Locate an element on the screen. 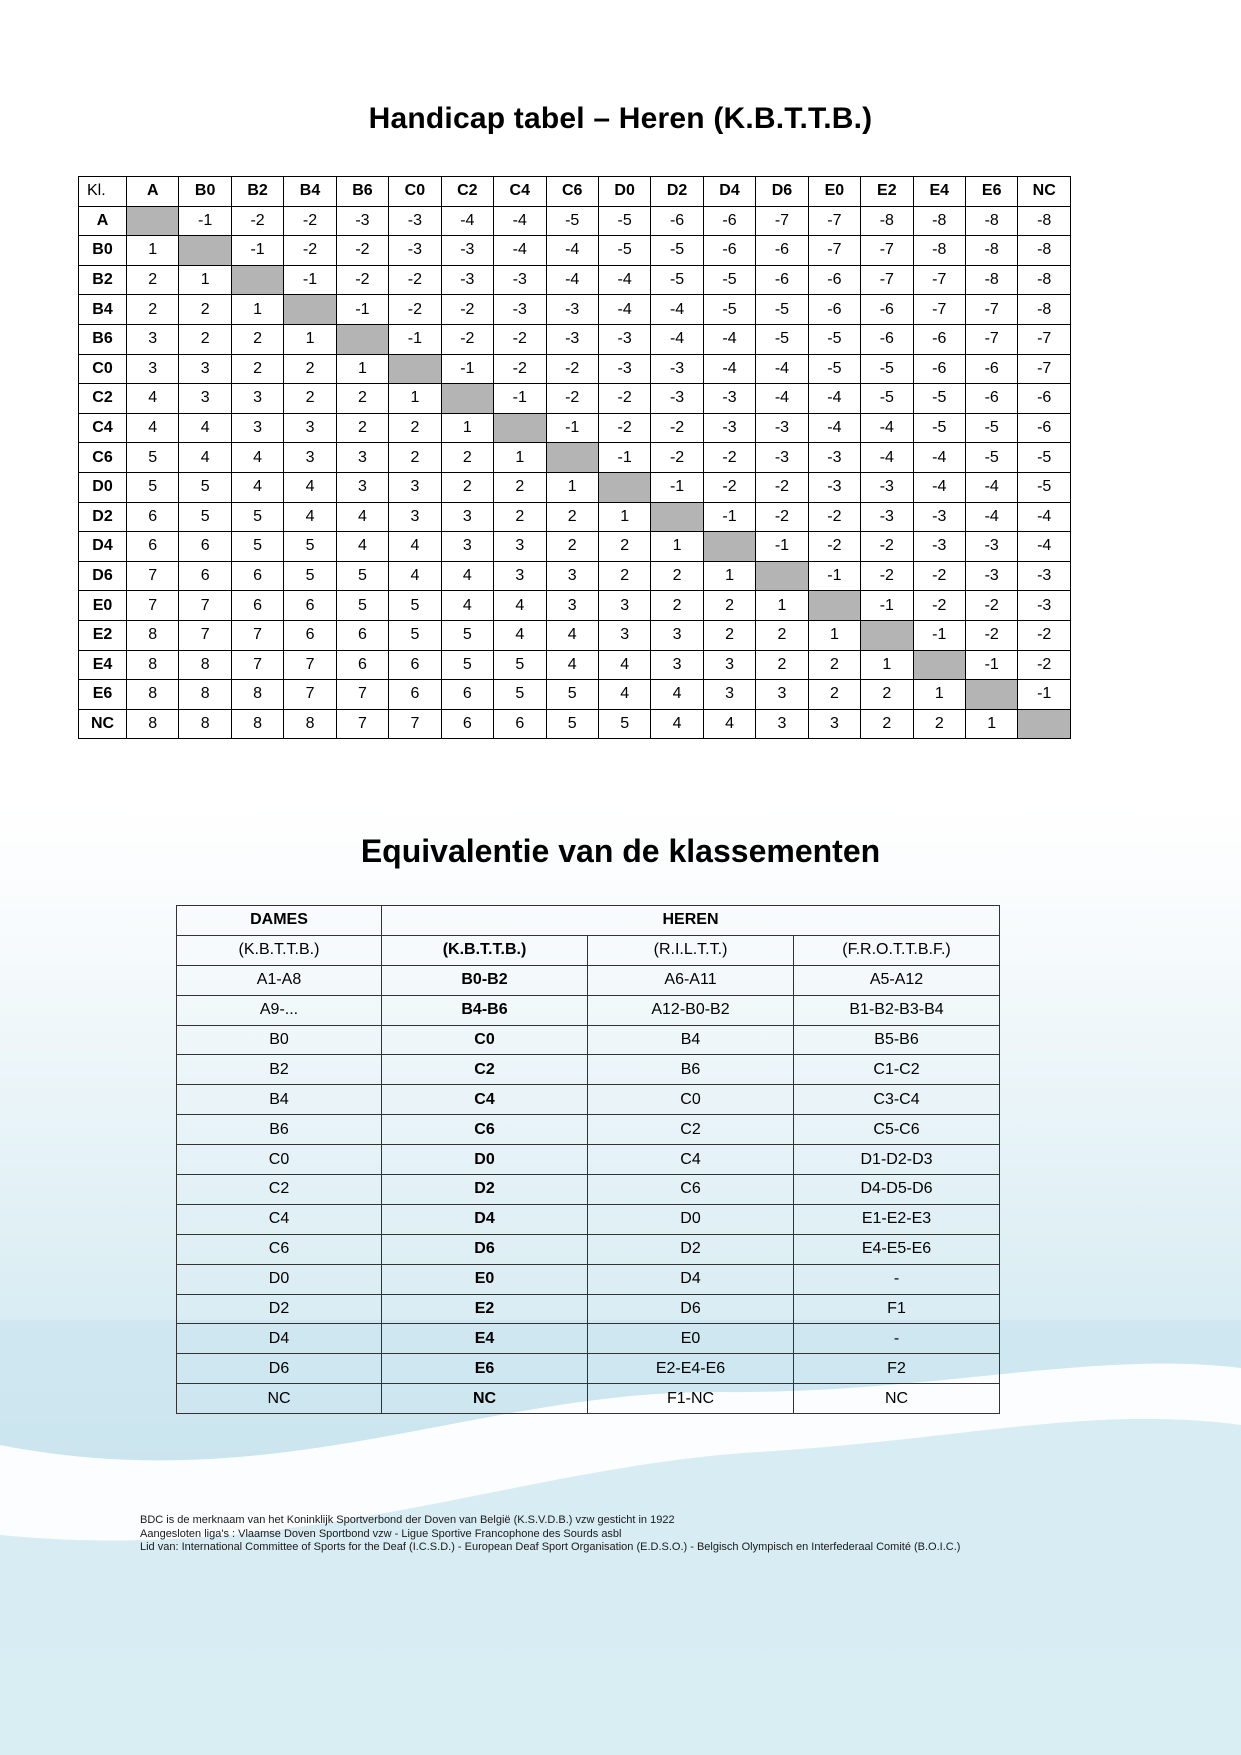 This screenshot has width=1241, height=1755. handicap-row: NC 8 8 8 8 7 7 6 6 5 5 4 4 3 3 2 2 1 is located at coordinates (574, 724).